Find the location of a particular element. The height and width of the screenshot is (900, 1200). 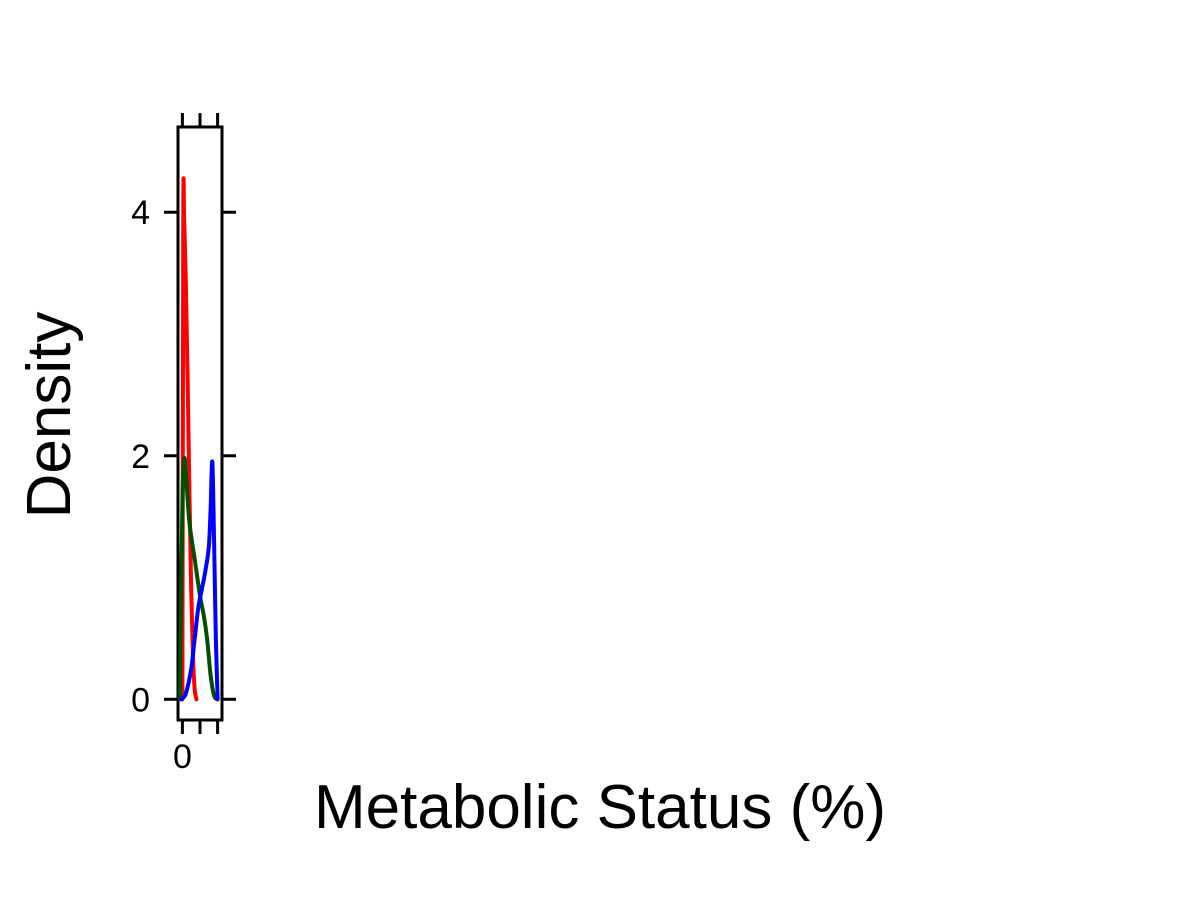

y-axis-ticks: 0 2 4 is located at coordinates (183, 456).